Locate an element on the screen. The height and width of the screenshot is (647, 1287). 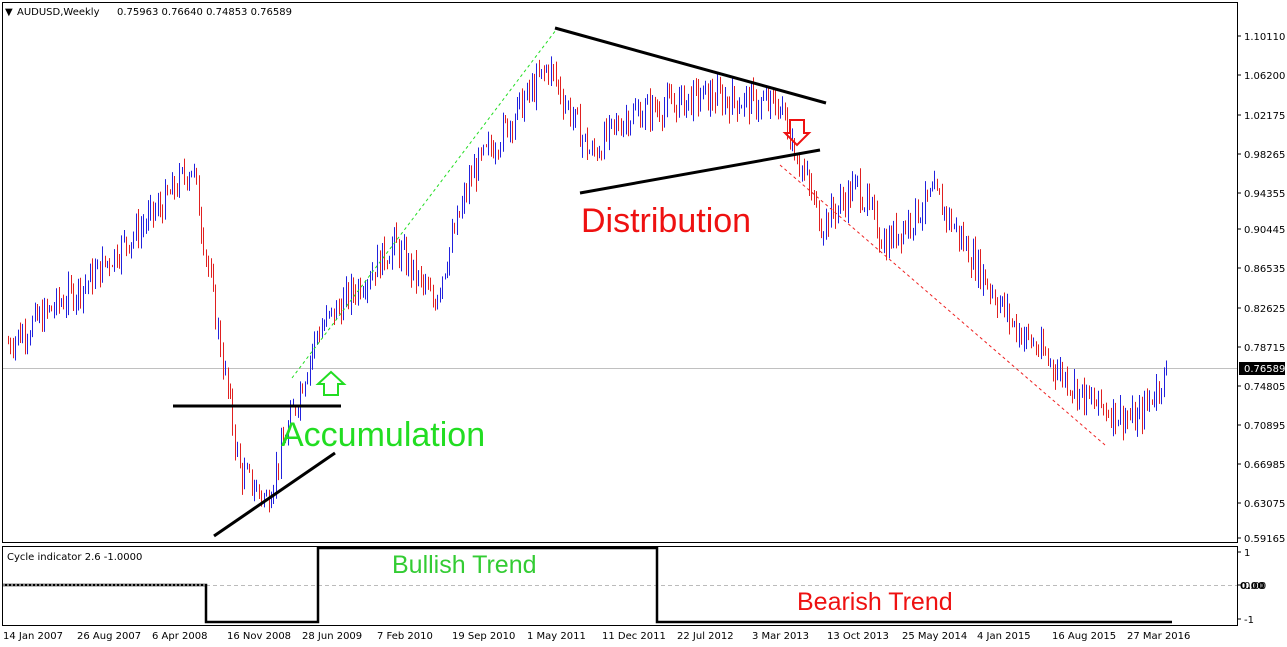
down-arrow-icon is located at coordinates (797, 133).